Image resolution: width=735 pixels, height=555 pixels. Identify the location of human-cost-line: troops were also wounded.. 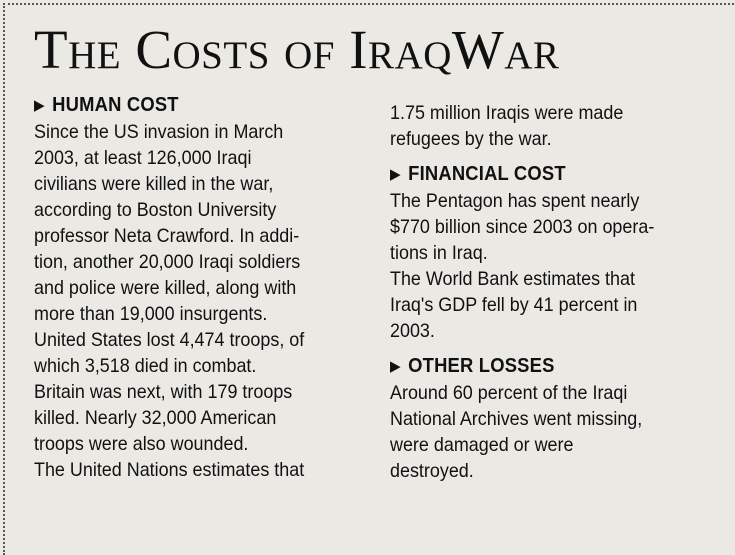
(141, 444).